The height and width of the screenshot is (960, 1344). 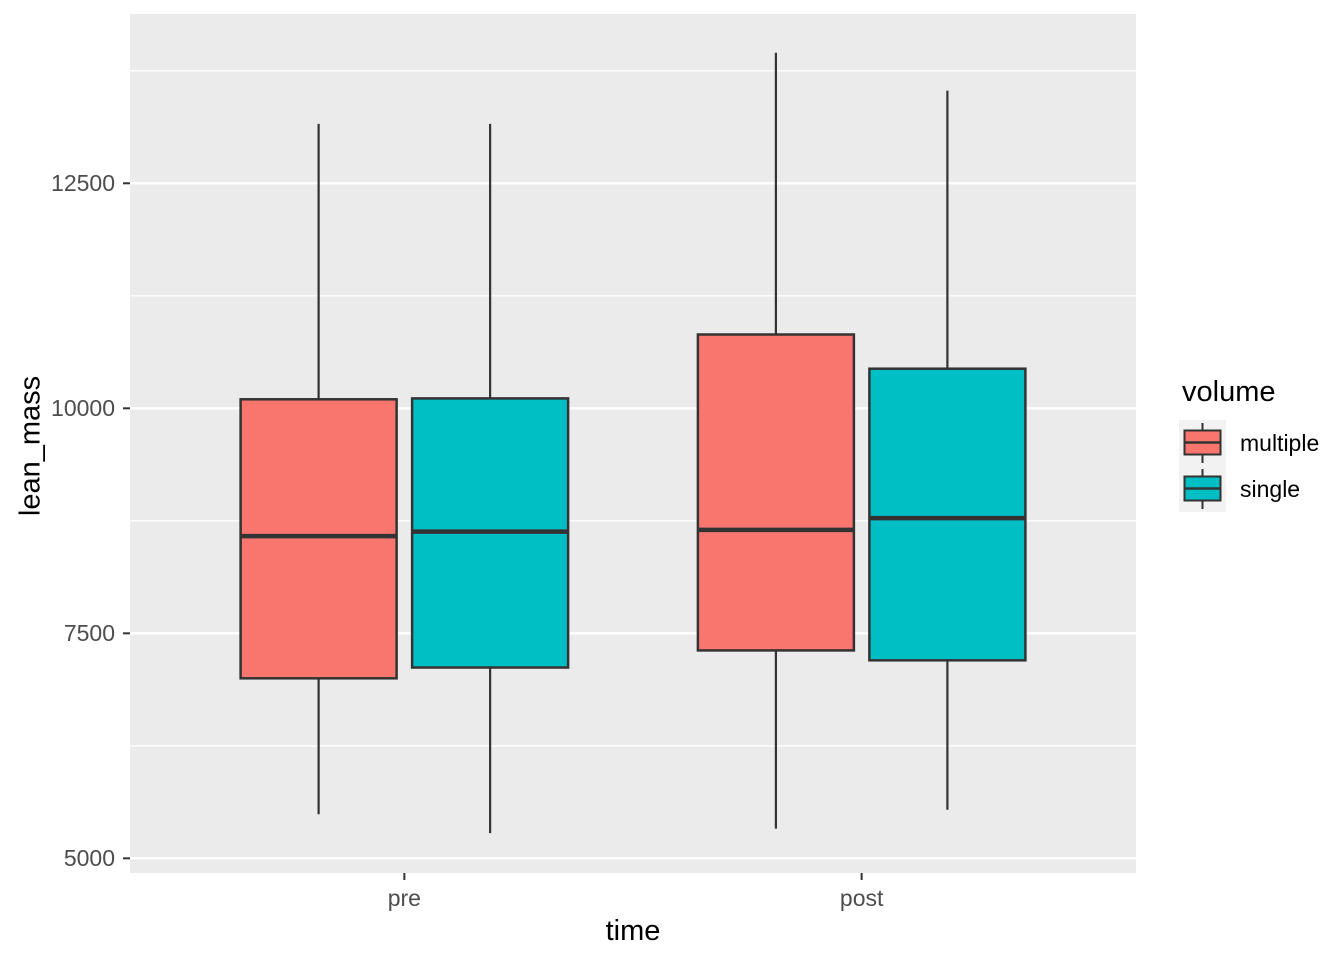 I want to click on legend-key-single, so click(x=1202, y=489).